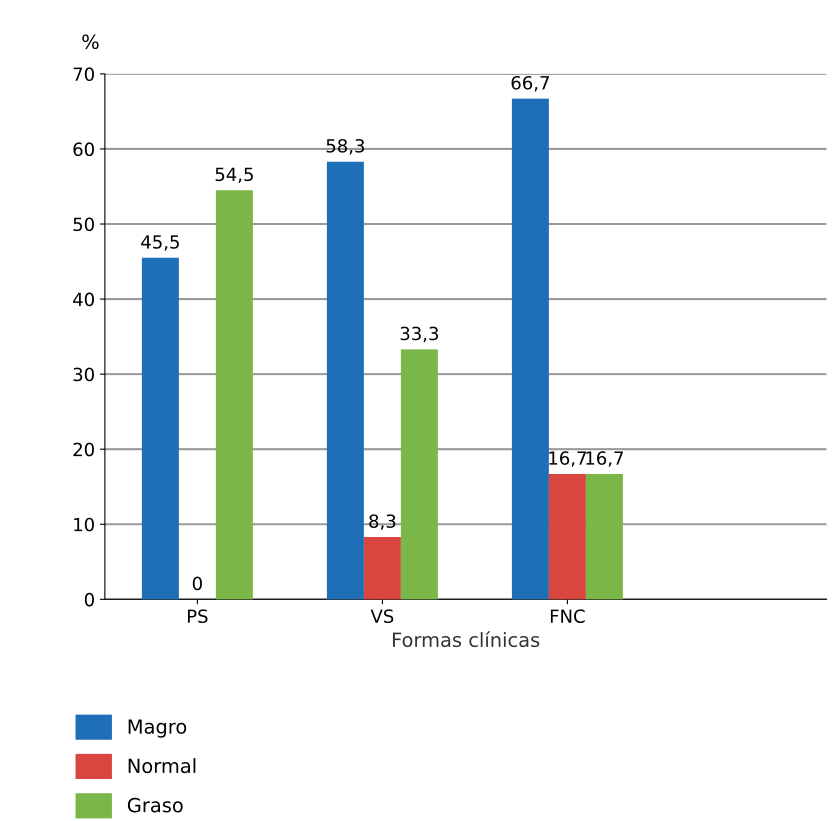  Describe the element at coordinates (89, 599) in the screenshot. I see `y-tick-label: 0` at that location.